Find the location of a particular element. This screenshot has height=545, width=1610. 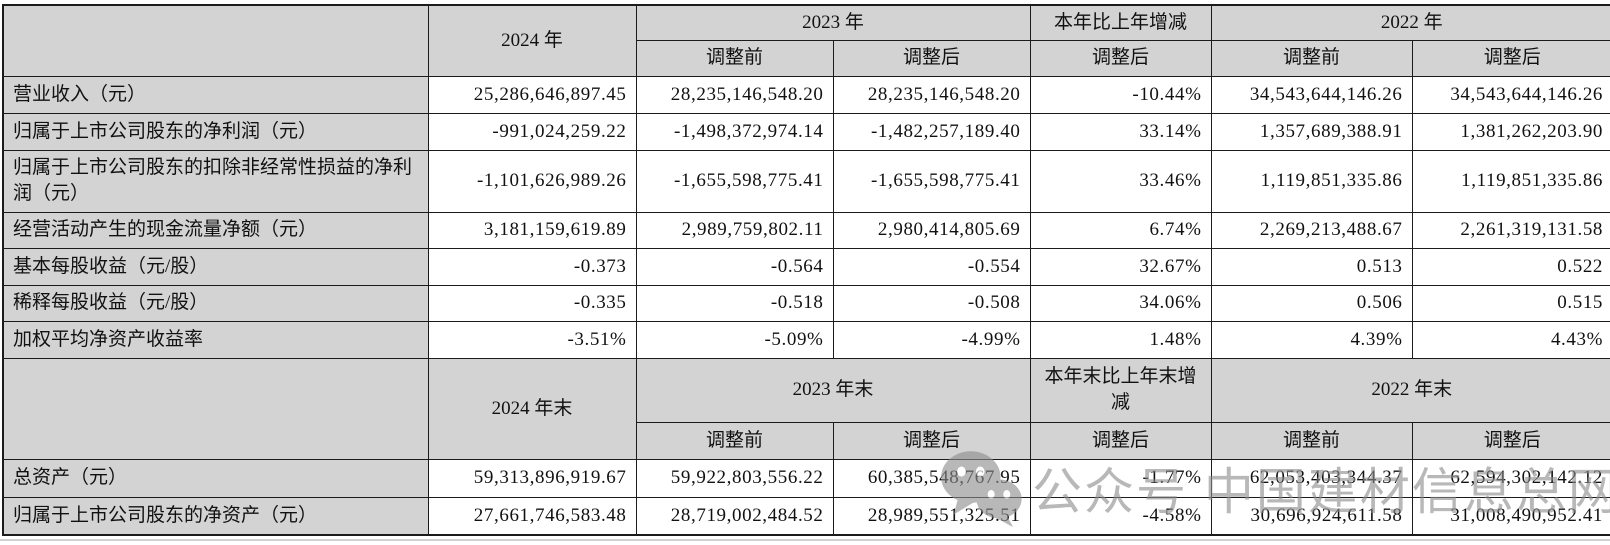

row-label: 归属于上市公司股东的净利润（元） is located at coordinates (215, 131).